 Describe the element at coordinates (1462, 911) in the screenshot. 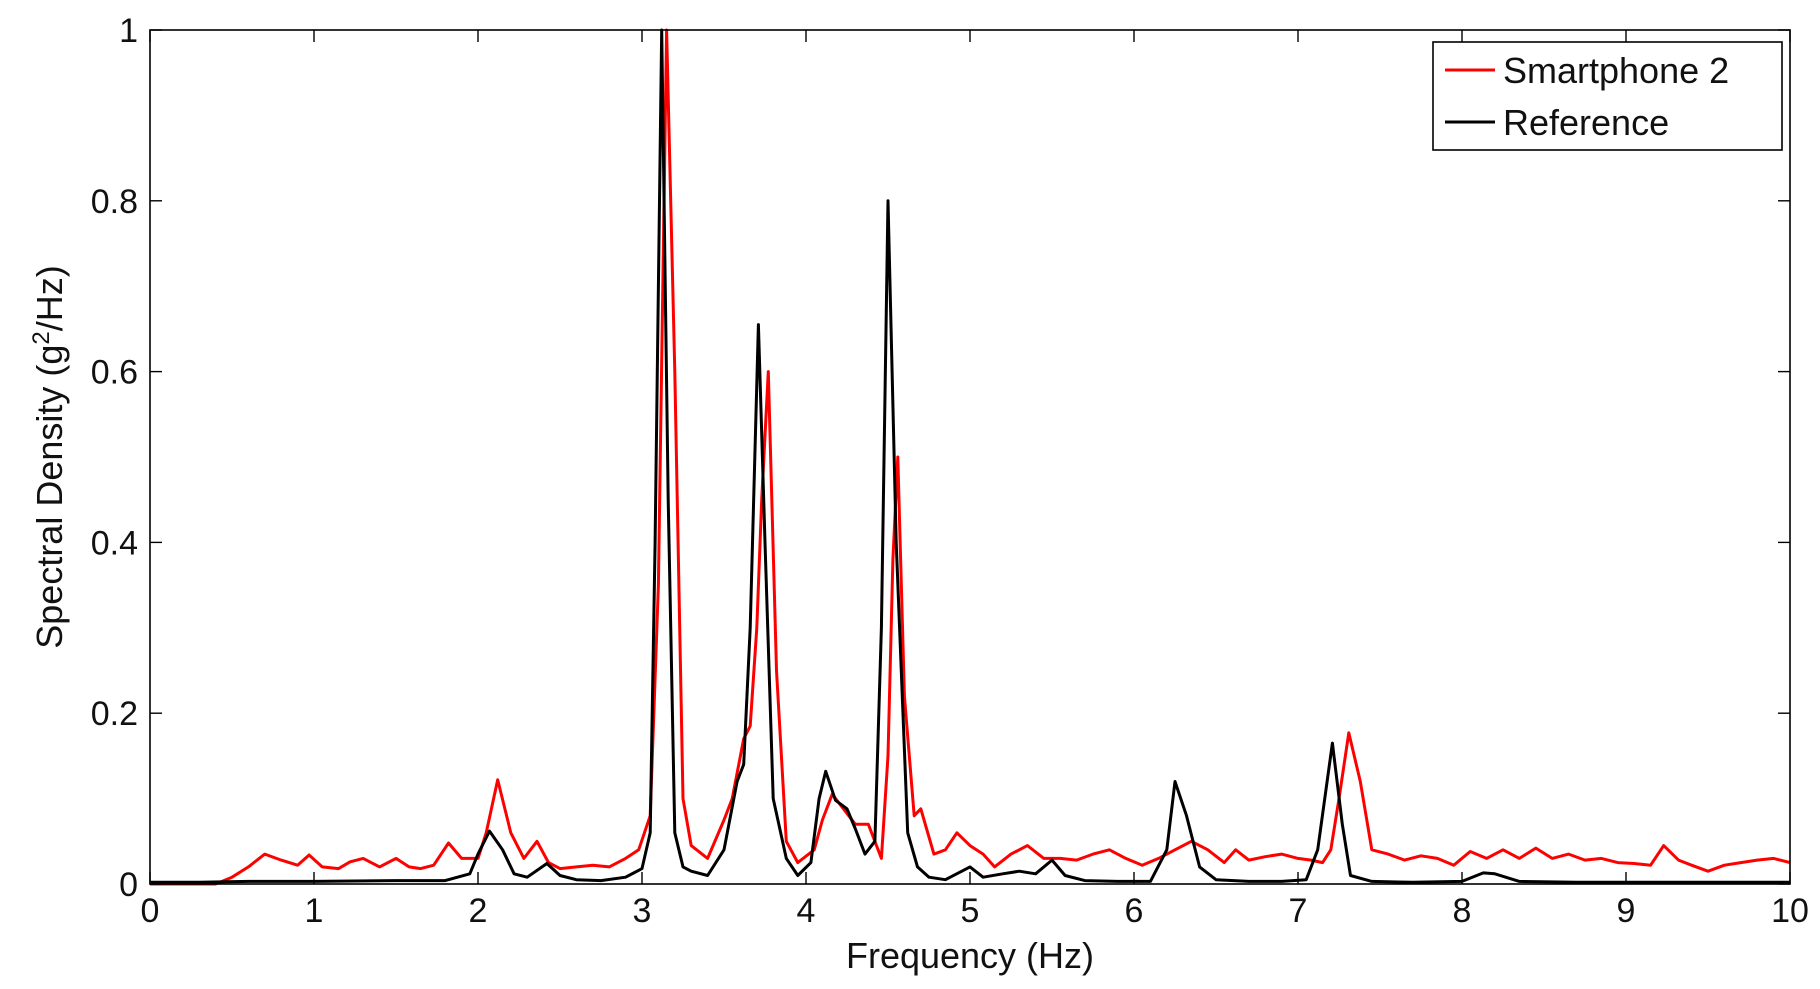

I see `x-tick-label: 8` at that location.